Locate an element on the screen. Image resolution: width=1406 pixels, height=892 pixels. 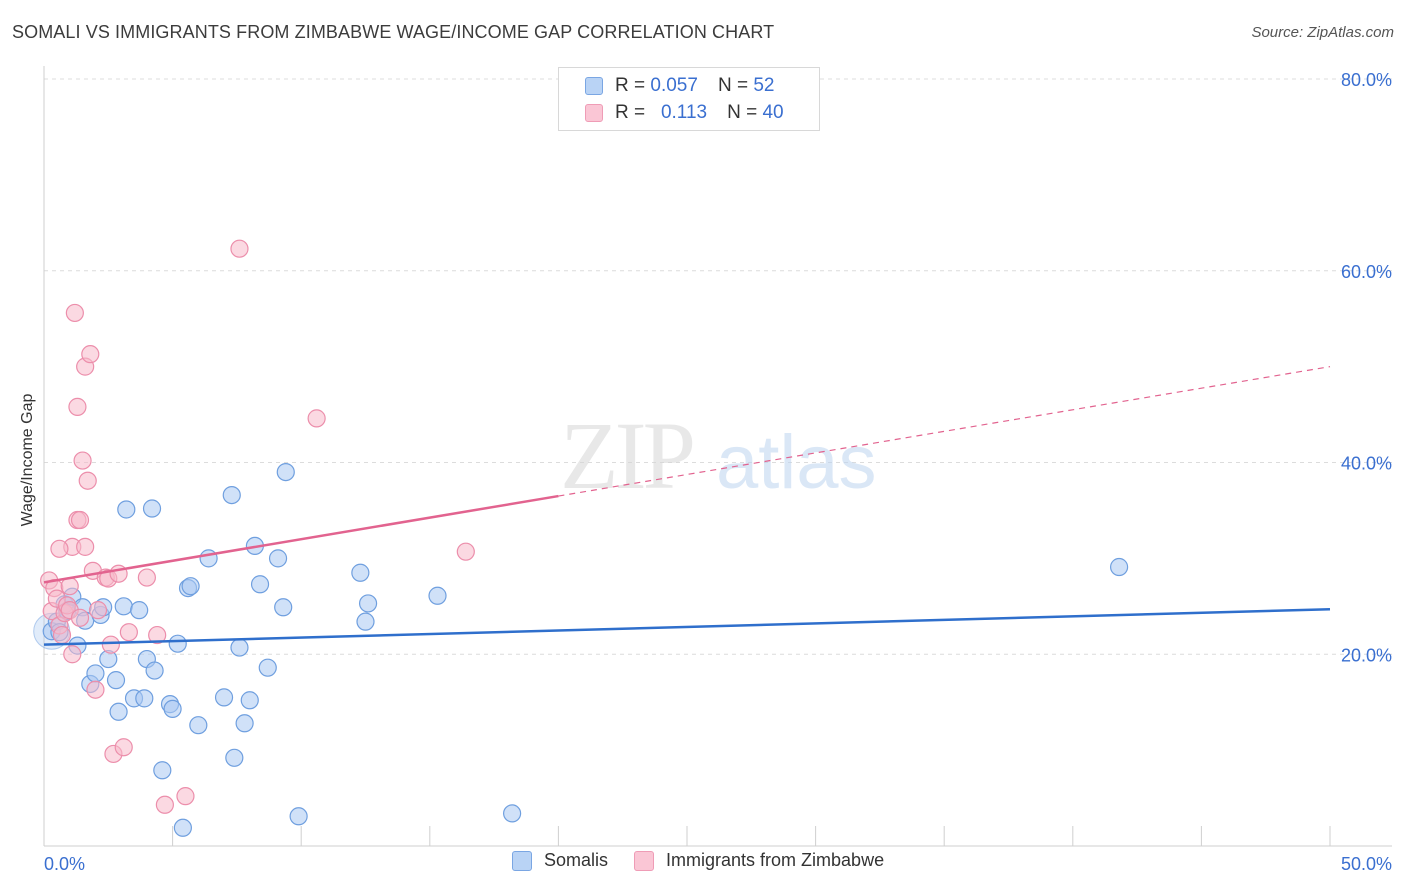
legend-item-zimbabwe: Immigrants from Zimbabwe is located at coordinates (759, 860).